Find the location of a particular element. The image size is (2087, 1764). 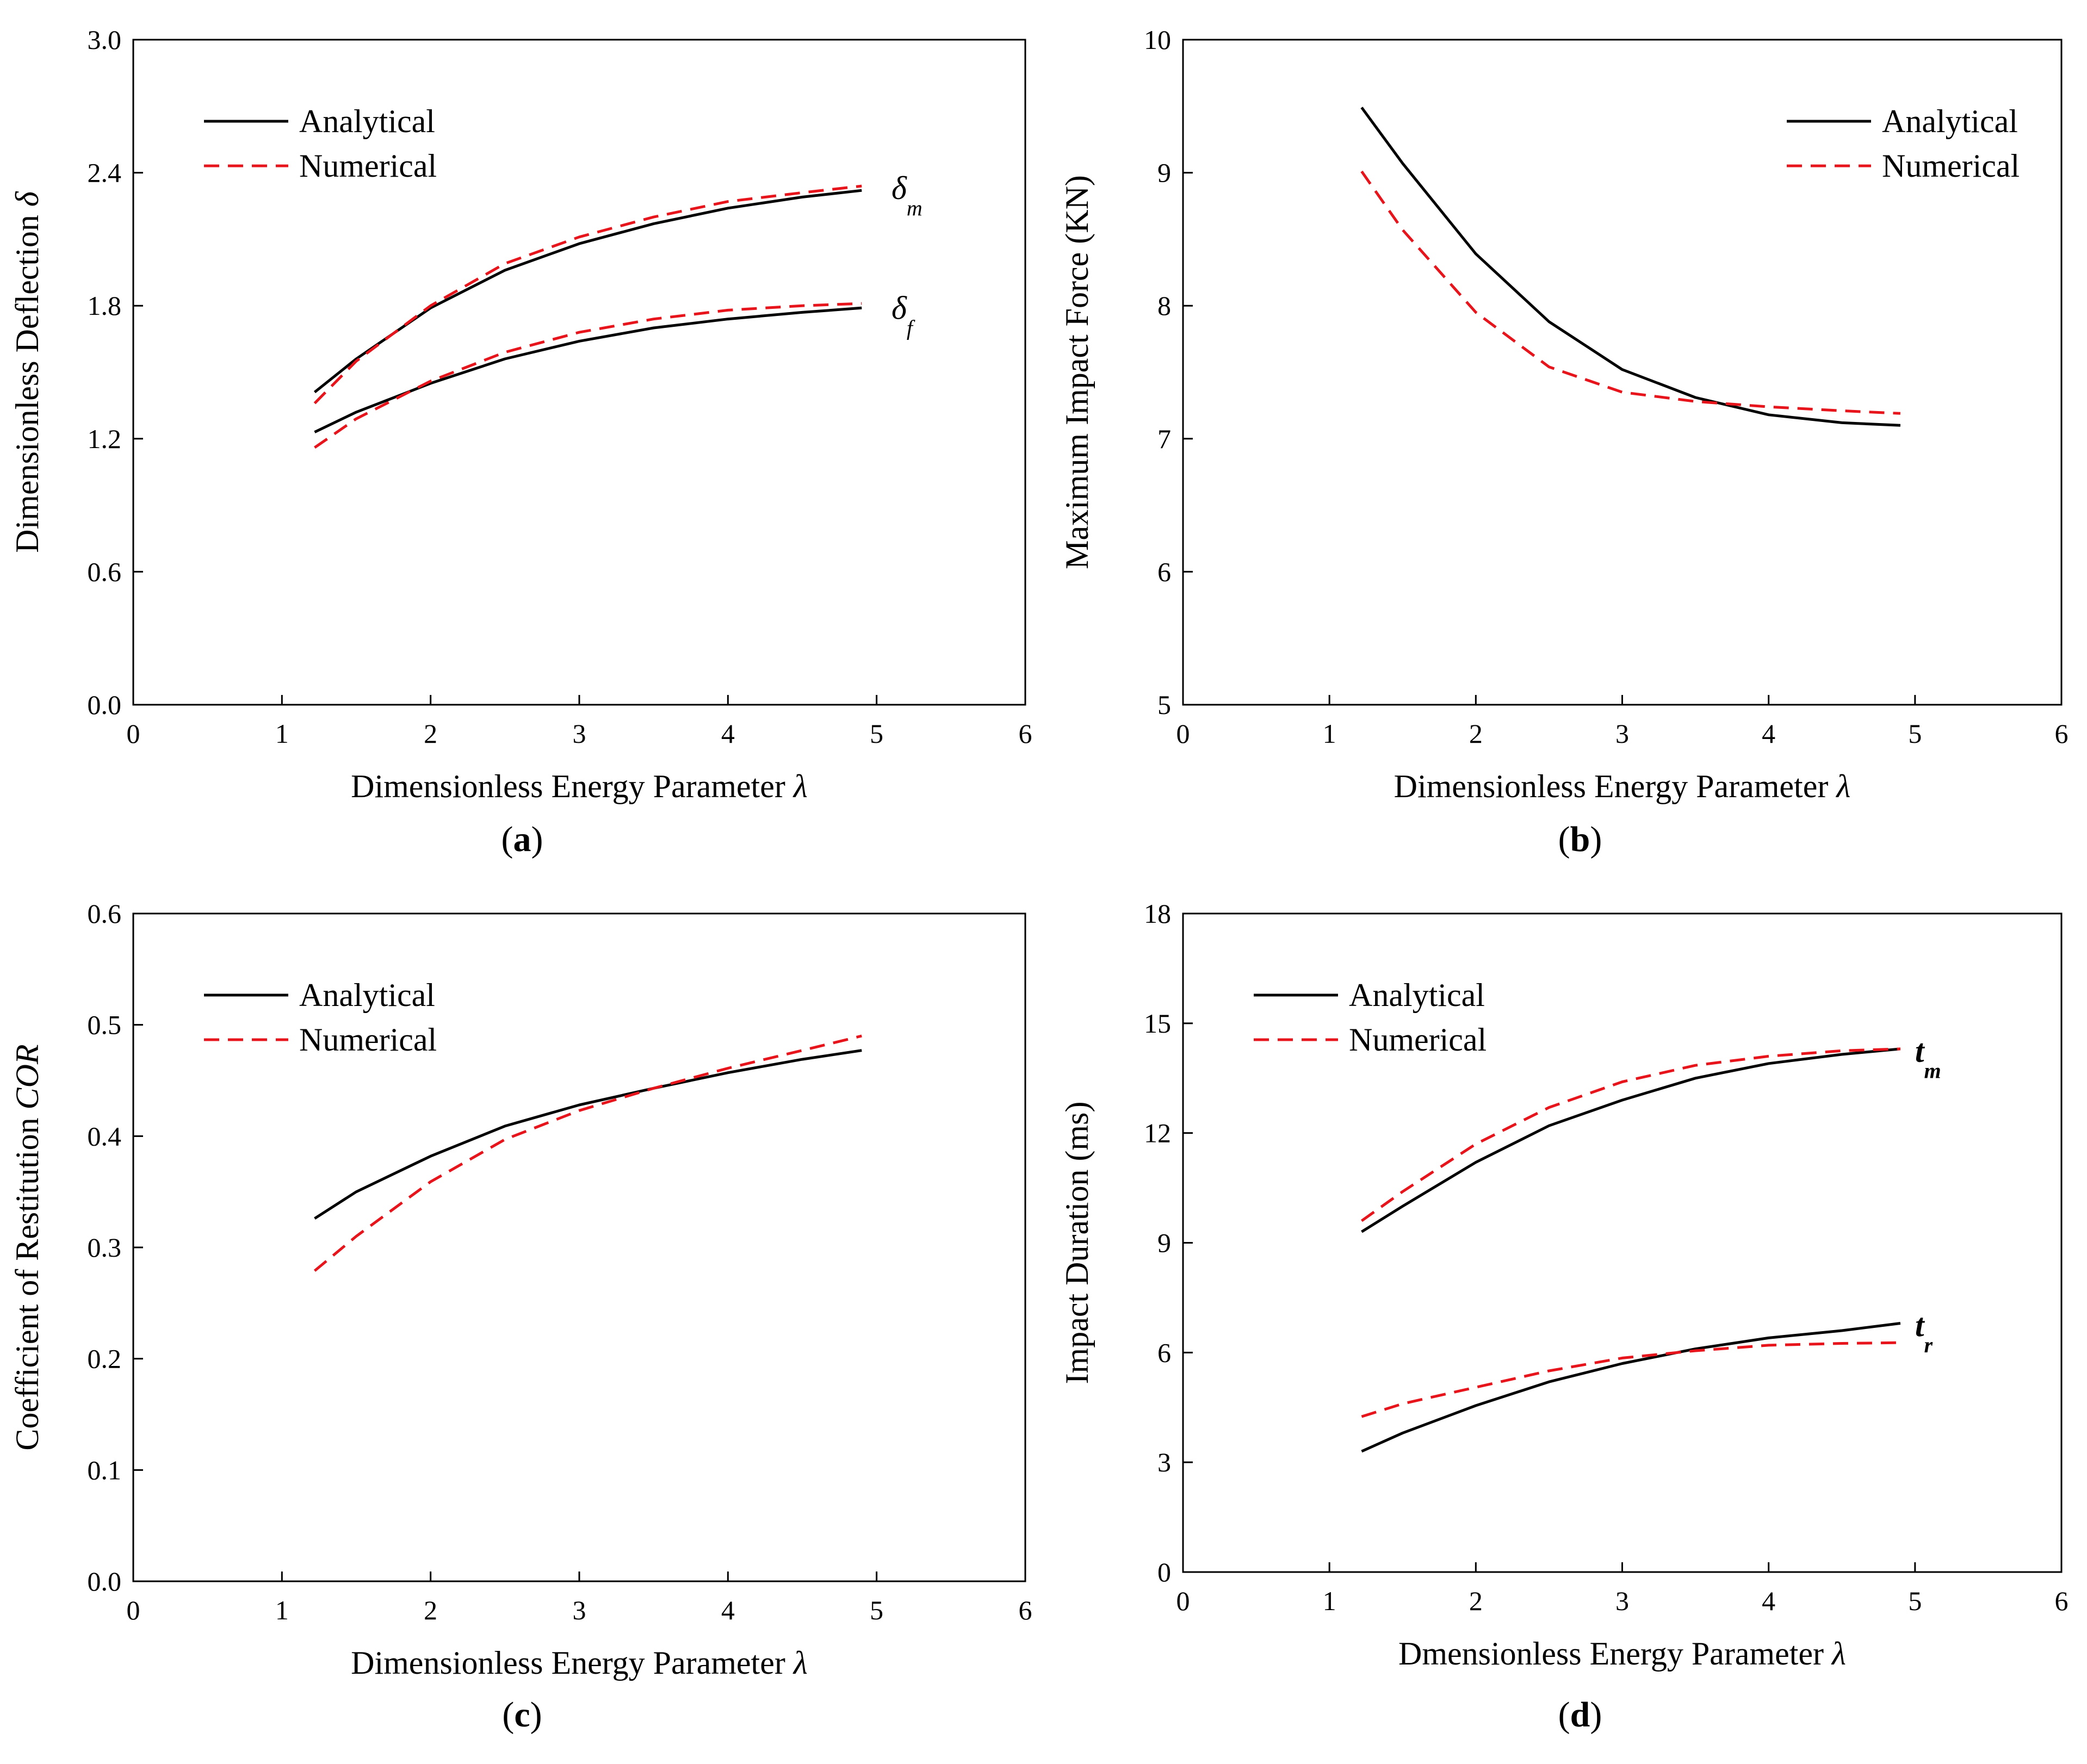

analytical-series-line-tm is located at coordinates (1631, 1140).